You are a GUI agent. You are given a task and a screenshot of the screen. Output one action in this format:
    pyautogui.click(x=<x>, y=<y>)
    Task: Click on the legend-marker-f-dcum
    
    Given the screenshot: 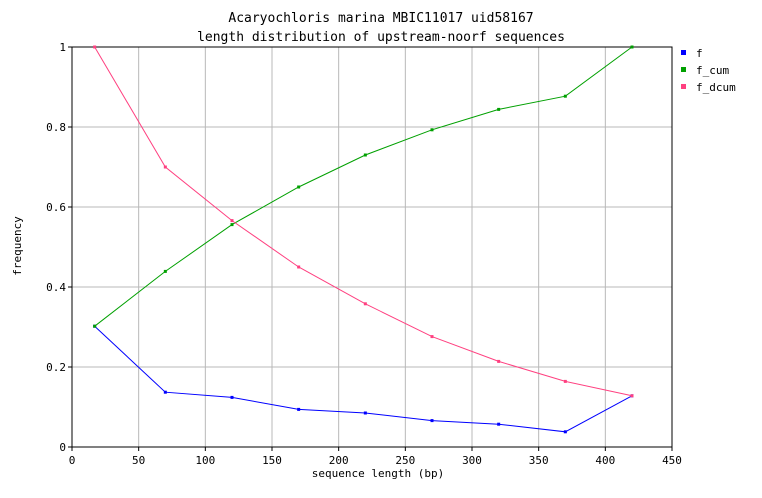 What is the action you would take?
    pyautogui.click(x=683, y=86)
    